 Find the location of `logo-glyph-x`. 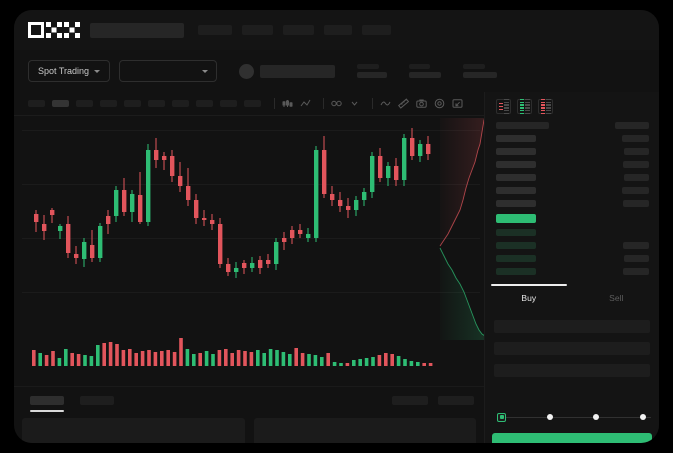

logo-glyph-x is located at coordinates (72, 30).